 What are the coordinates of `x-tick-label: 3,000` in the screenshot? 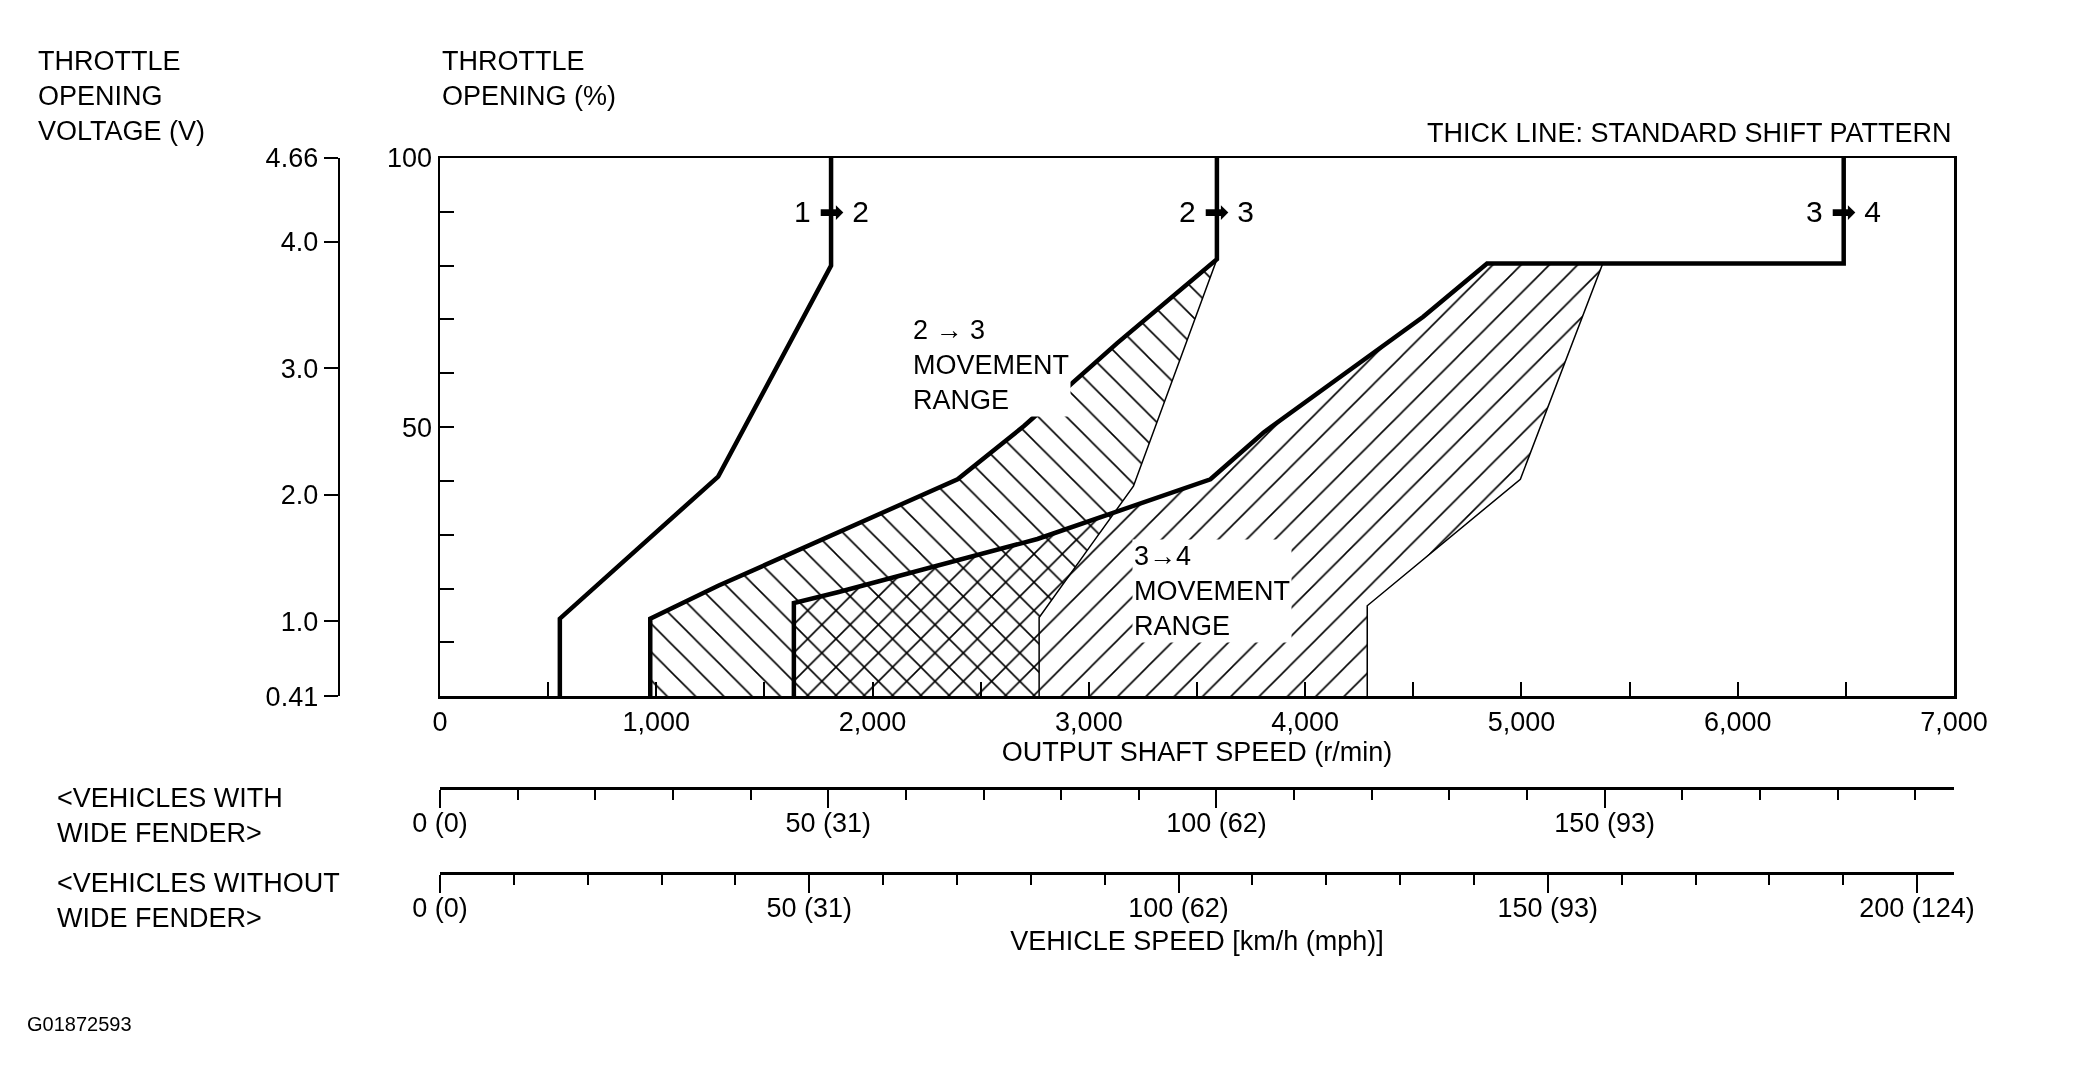 It's located at (1089, 722).